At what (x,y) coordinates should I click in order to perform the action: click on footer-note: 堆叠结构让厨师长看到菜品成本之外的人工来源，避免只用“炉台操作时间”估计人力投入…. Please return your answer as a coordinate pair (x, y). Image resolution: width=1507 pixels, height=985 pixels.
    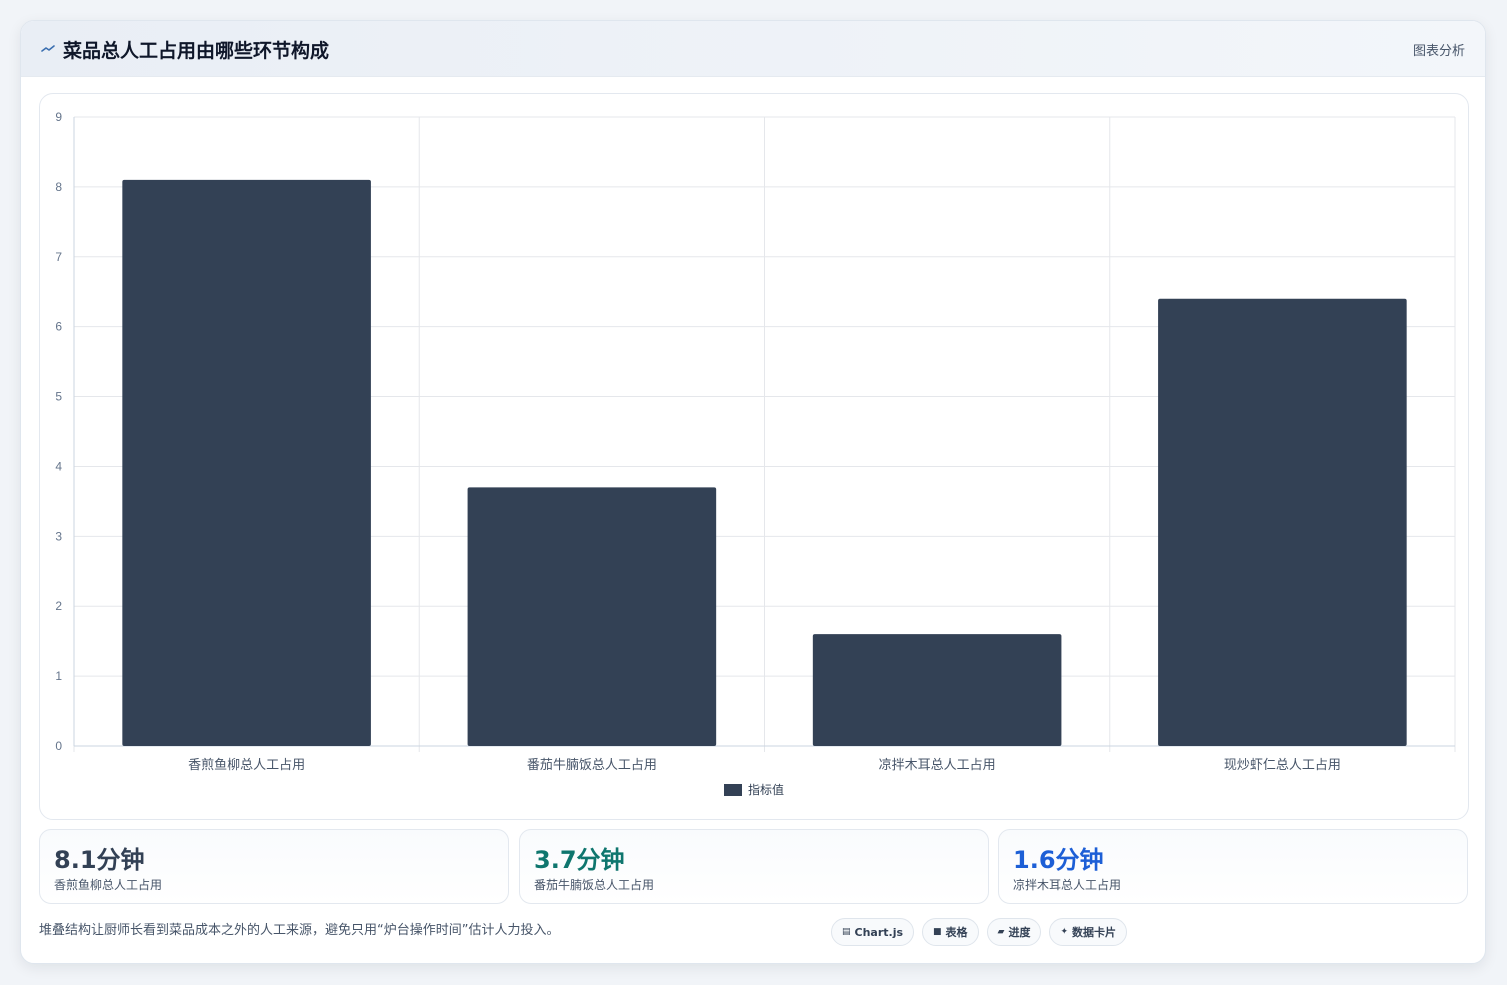
    Looking at the image, I should click on (299, 930).